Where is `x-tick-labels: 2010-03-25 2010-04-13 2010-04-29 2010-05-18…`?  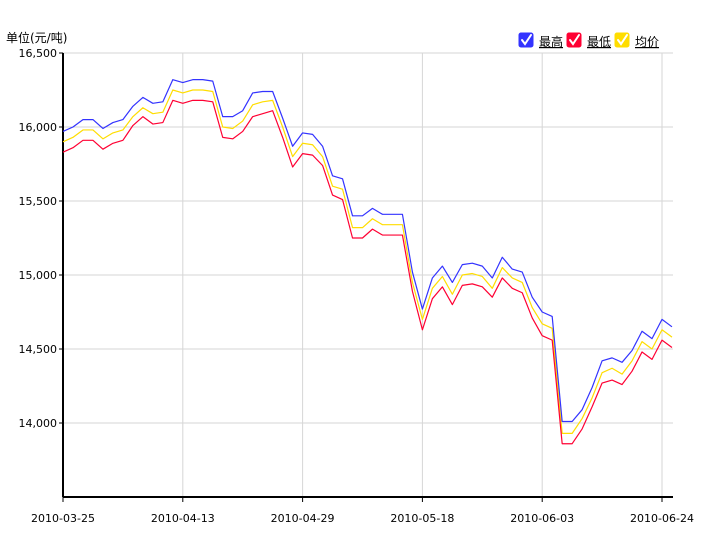 x-tick-labels: 2010-03-25 2010-04-13 2010-04-29 2010-05-18… is located at coordinates (362, 518).